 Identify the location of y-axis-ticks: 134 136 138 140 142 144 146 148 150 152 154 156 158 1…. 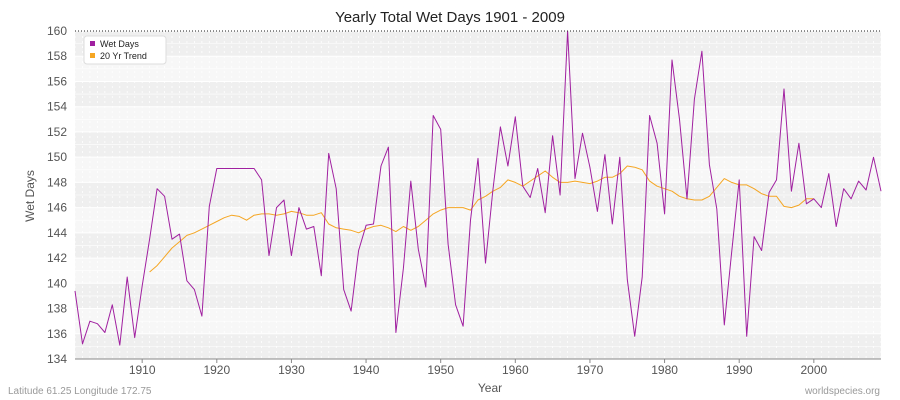
(57, 195).